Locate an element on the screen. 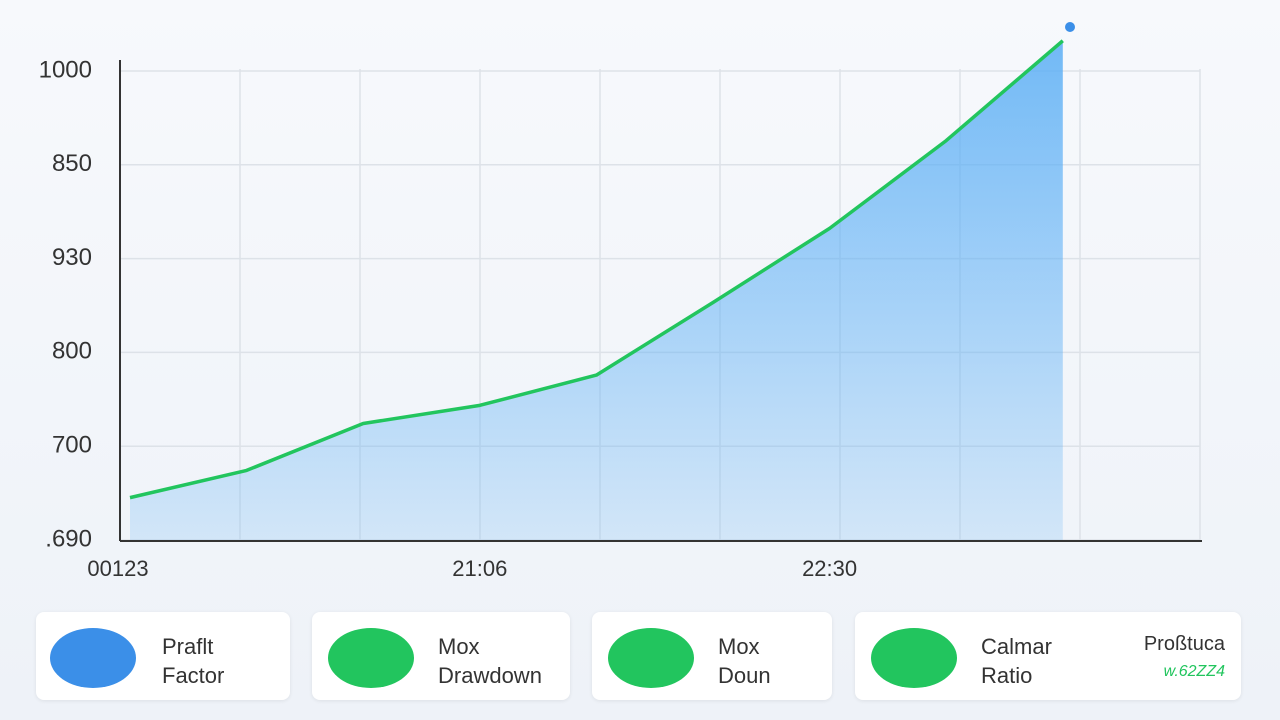  extra-line: Proßtuca is located at coordinates (1184, 644).